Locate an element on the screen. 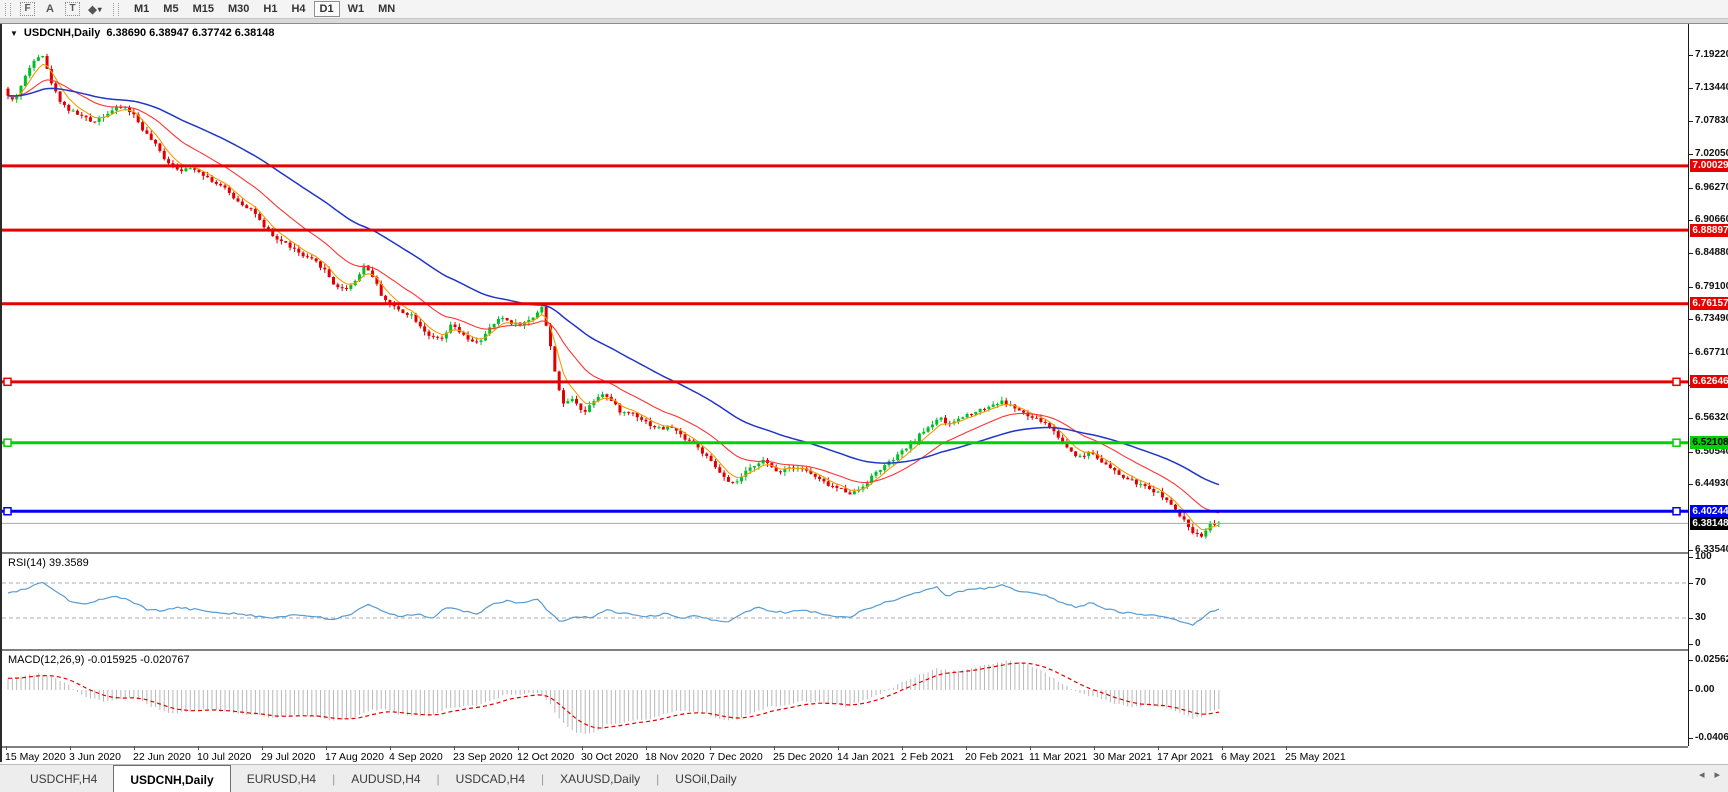 Image resolution: width=1728 pixels, height=792 pixels. rsi-label: RSI(14) 39.3589 is located at coordinates (48, 563).